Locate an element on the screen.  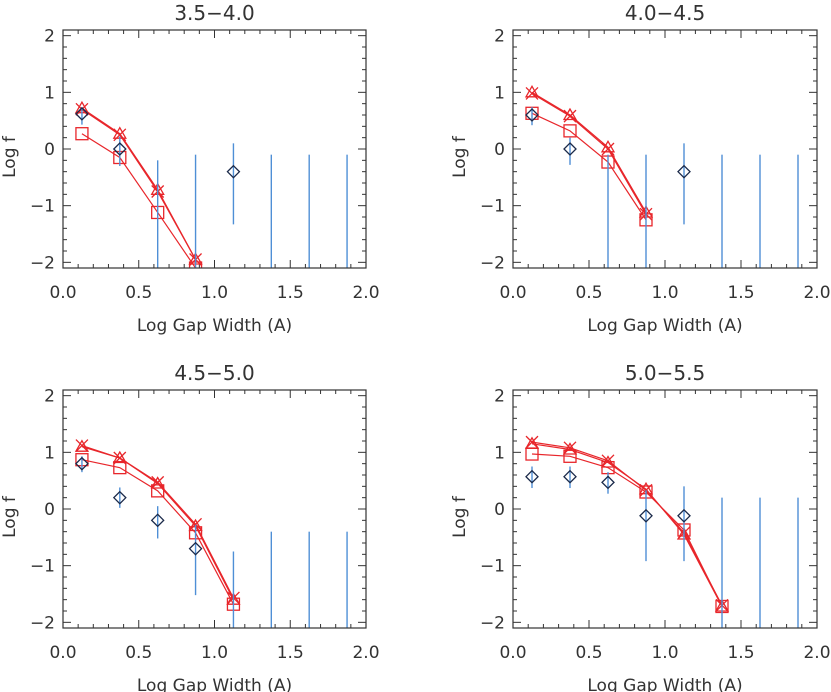
chart-title: 5.0−5.5 is located at coordinates (665, 373).